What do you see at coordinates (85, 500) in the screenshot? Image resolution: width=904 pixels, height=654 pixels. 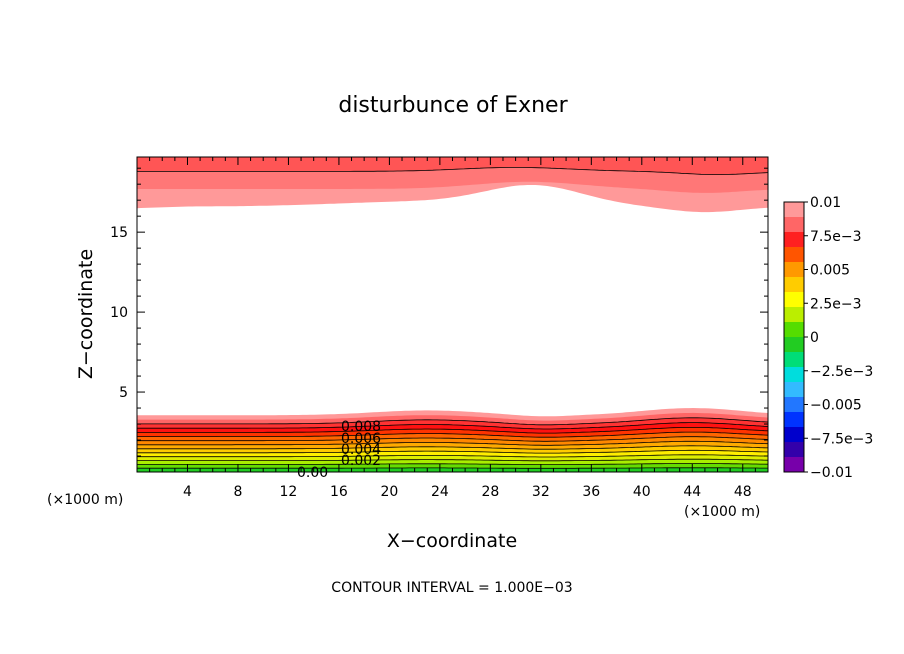 I see `x-unit-note-left: (×1000 m)` at bounding box center [85, 500].